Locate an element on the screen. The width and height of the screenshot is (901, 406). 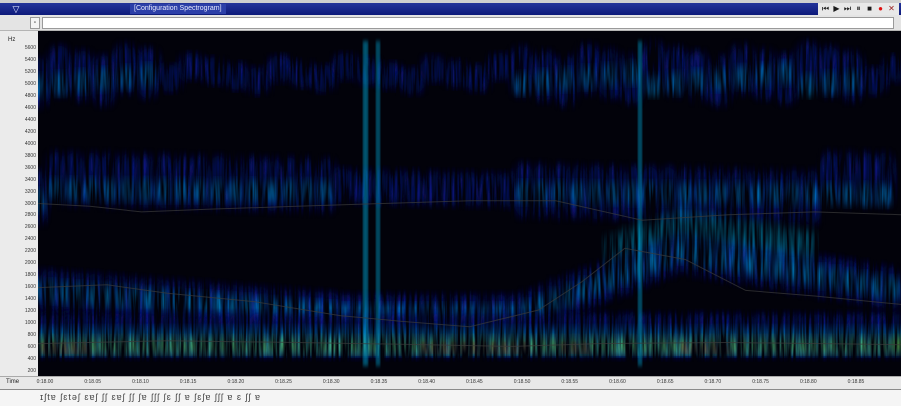
frequency-tick: 1400 is located at coordinates (30, 299).